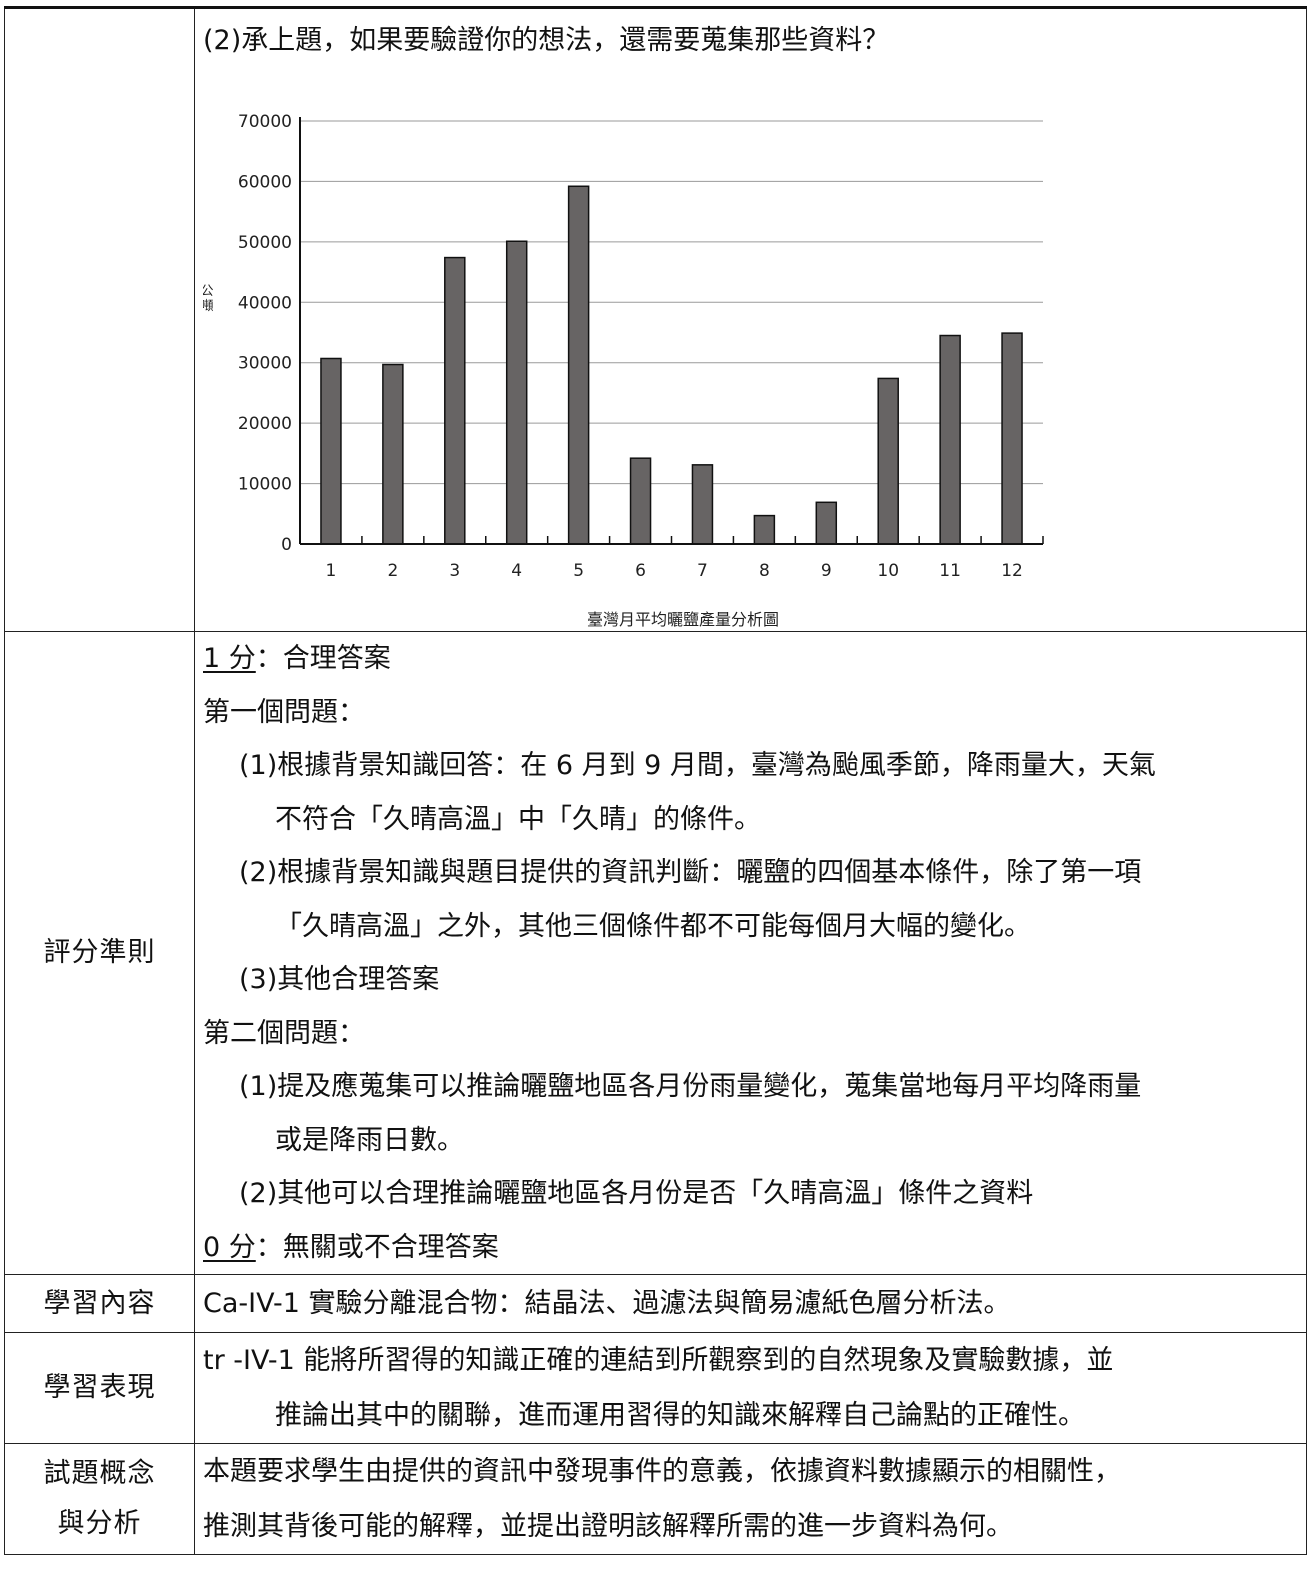  What do you see at coordinates (265, 243) in the screenshot?
I see `y-tick-label: 50000` at bounding box center [265, 243].